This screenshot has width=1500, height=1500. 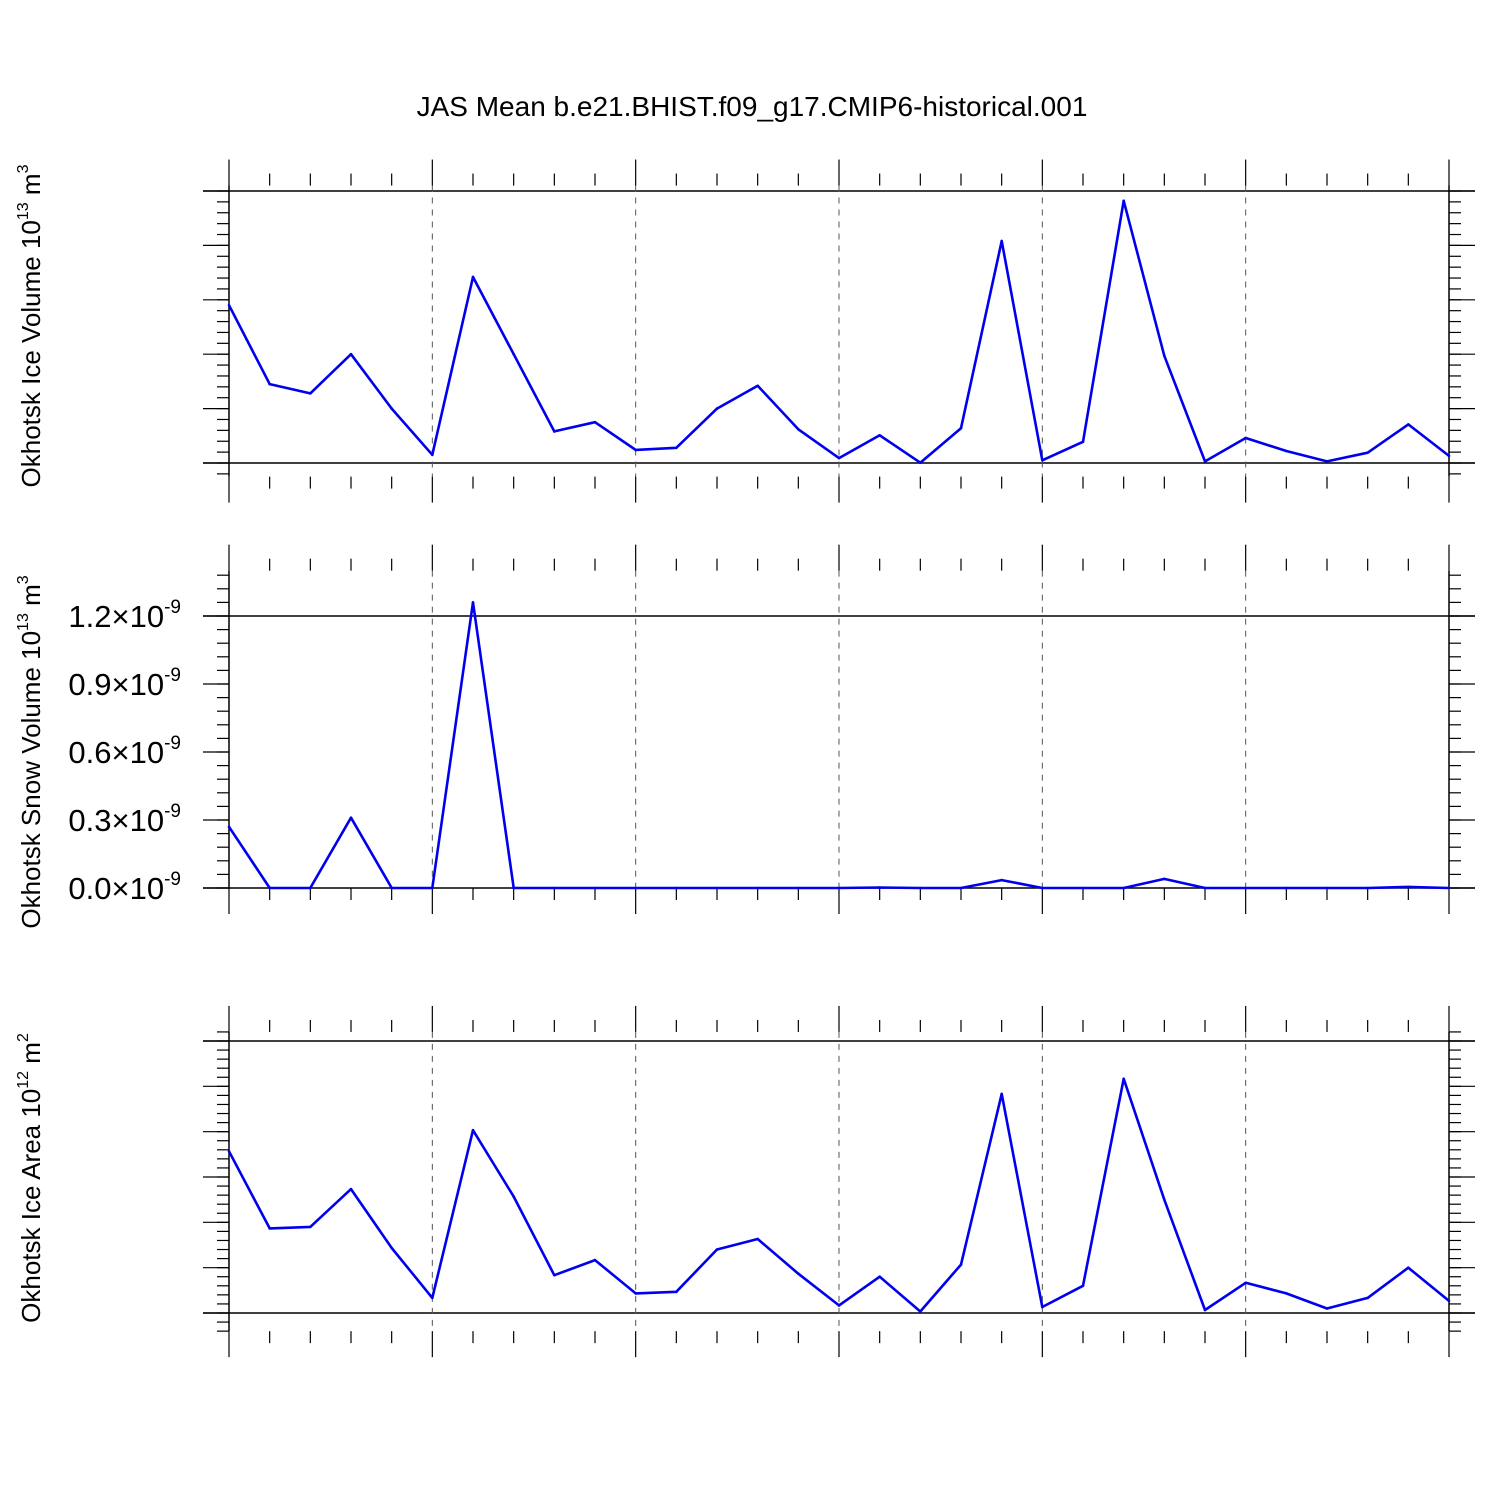 I want to click on y-tick-label: 1.2×10⁻⁹, so click(x=124, y=615).